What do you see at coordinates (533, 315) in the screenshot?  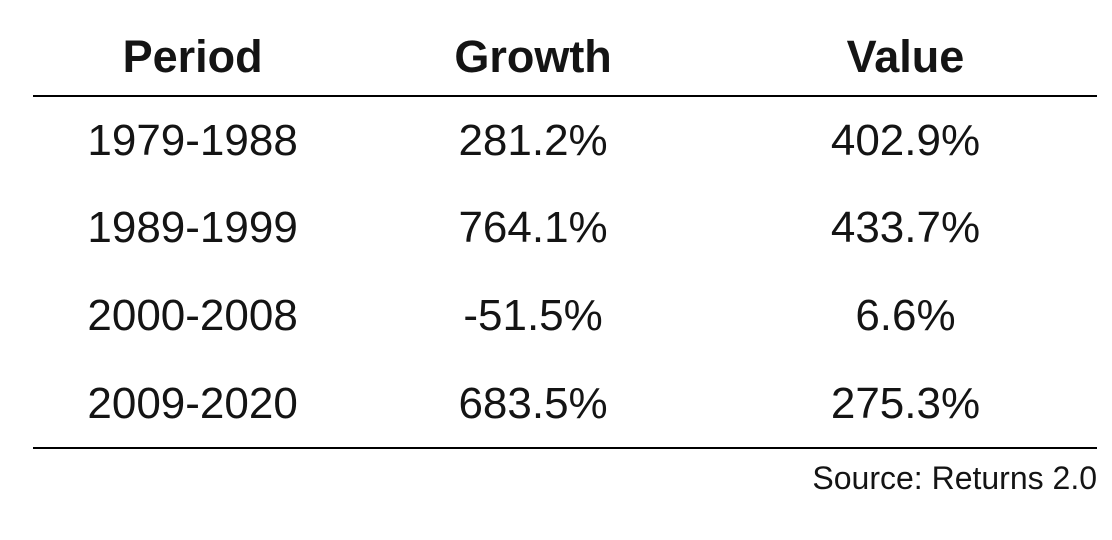 I see `growth-cell: -51.5%` at bounding box center [533, 315].